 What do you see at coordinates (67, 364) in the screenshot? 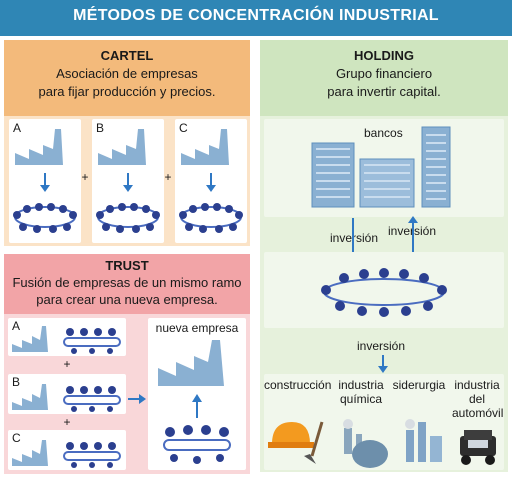
I see `trust-plus-1: +` at bounding box center [67, 364].